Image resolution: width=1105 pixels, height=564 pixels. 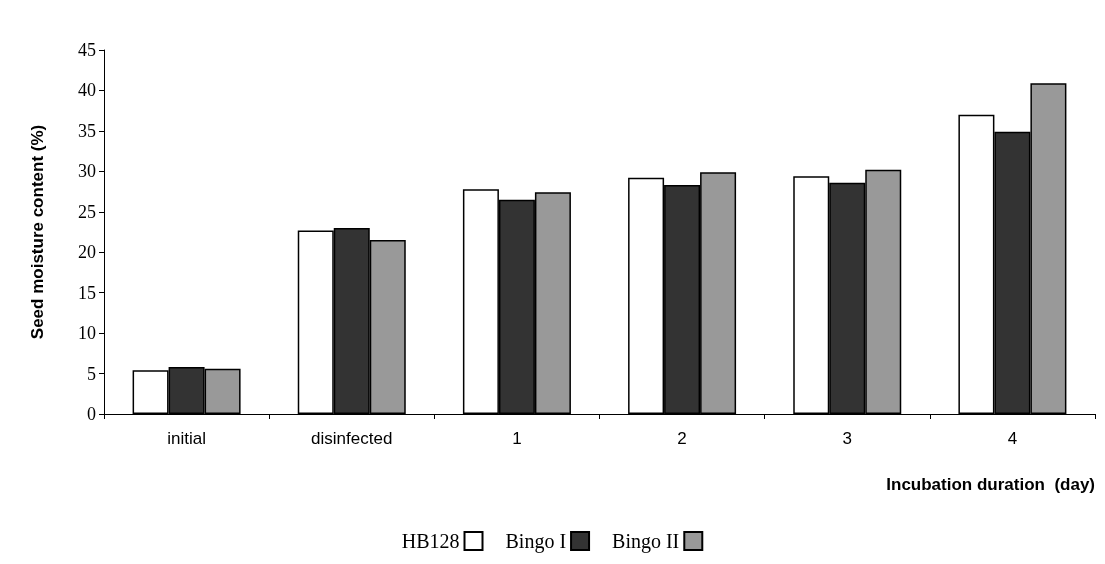 What do you see at coordinates (847, 438) in the screenshot?
I see `x-tick-label: 3` at bounding box center [847, 438].